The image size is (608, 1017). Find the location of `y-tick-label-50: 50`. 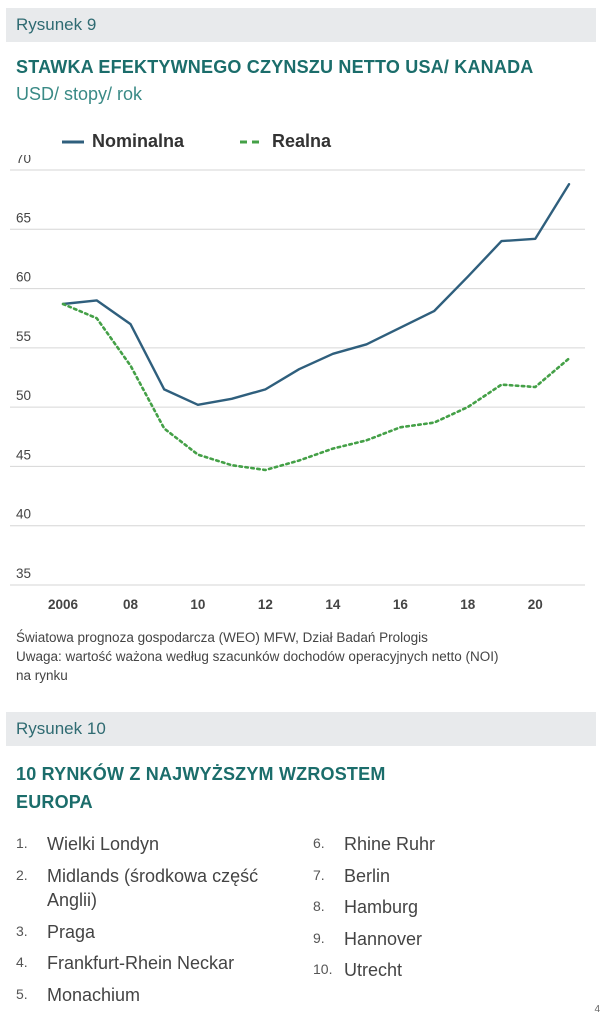

y-tick-label-50: 50 is located at coordinates (23, 395).